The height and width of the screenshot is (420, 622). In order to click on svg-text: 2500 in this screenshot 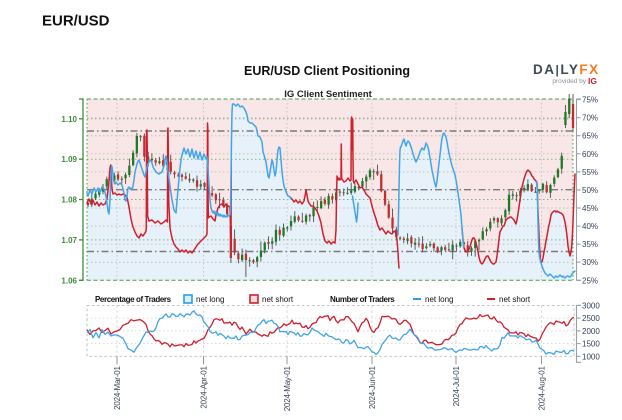, I will do `click(591, 318)`.